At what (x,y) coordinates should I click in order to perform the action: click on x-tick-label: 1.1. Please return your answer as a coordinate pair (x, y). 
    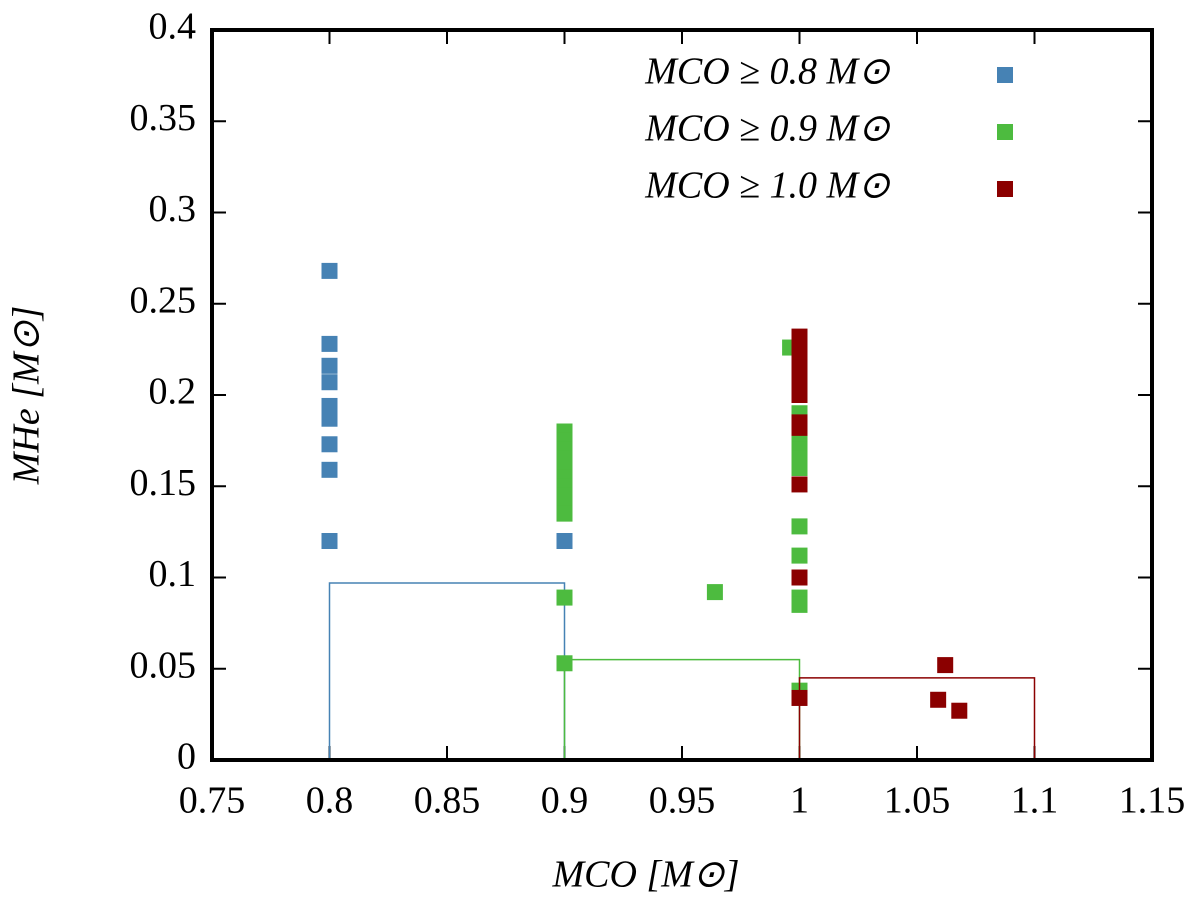
    Looking at the image, I should click on (1035, 801).